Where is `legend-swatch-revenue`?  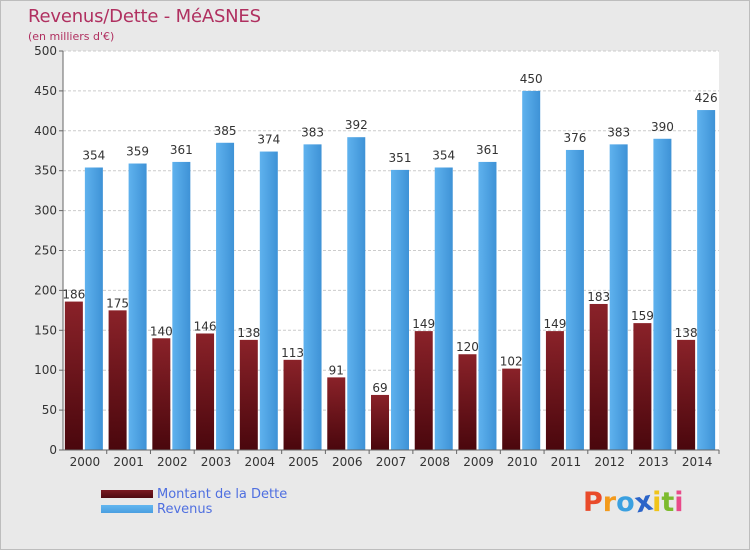 legend-swatch-revenue is located at coordinates (127, 509).